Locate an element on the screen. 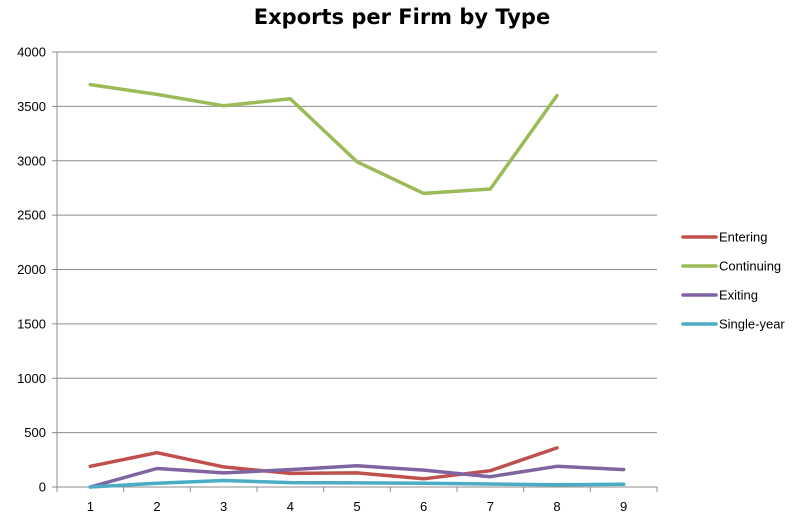  legend-label: Single-year is located at coordinates (752, 324).